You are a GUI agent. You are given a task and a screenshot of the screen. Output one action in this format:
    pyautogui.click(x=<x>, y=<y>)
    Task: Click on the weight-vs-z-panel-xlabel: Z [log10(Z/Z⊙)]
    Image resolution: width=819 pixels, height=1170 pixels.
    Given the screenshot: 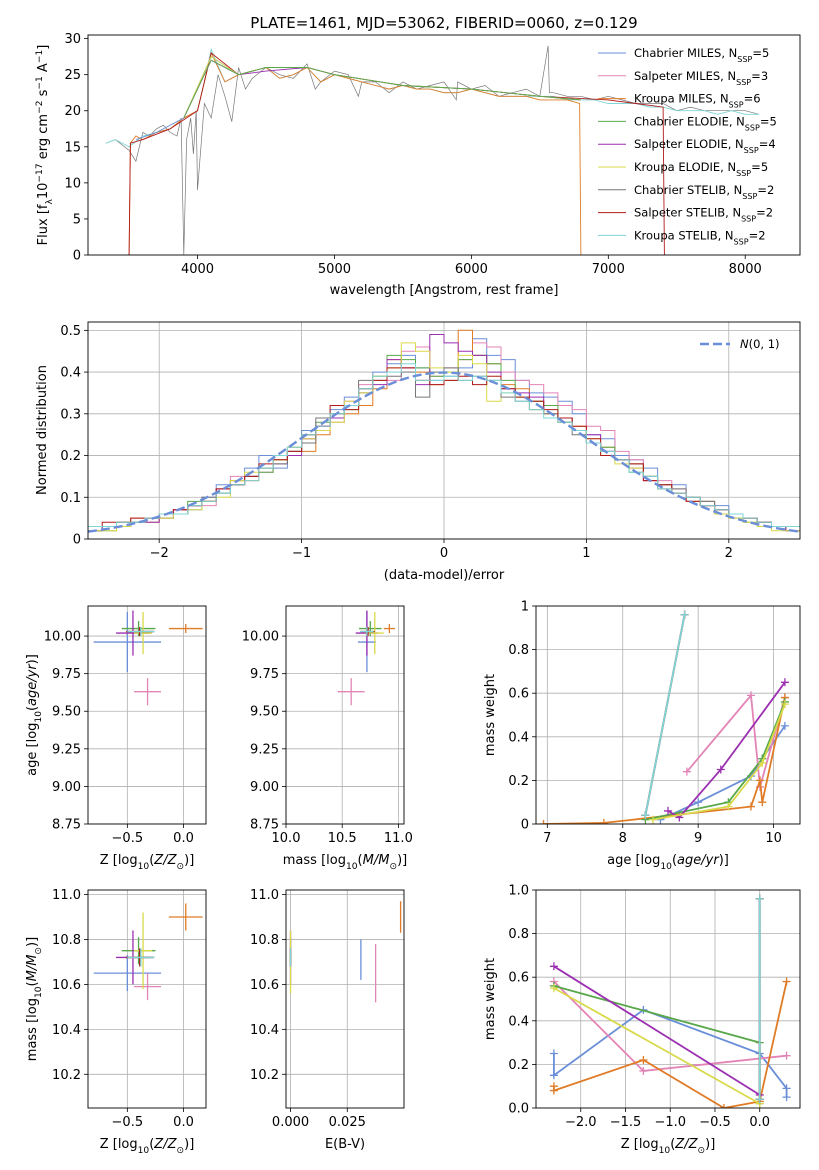 What is the action you would take?
    pyautogui.click(x=668, y=1146)
    